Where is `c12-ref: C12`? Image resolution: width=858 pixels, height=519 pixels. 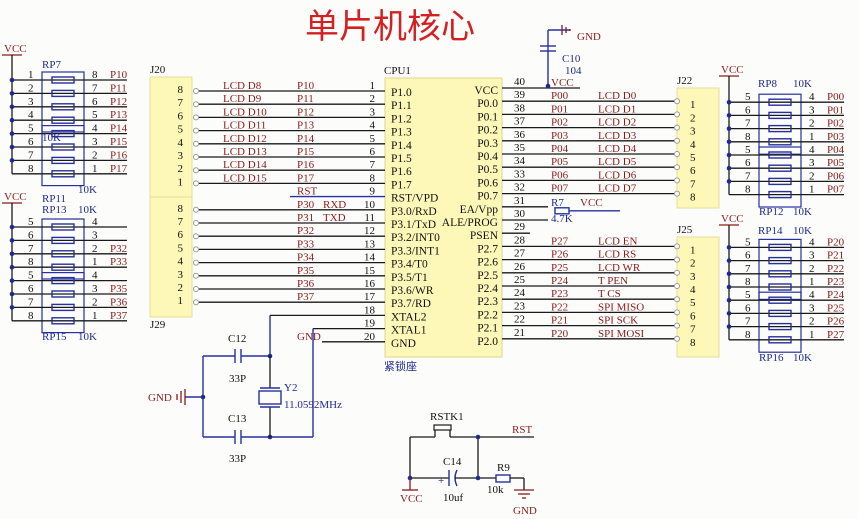 c12-ref: C12 is located at coordinates (237, 339).